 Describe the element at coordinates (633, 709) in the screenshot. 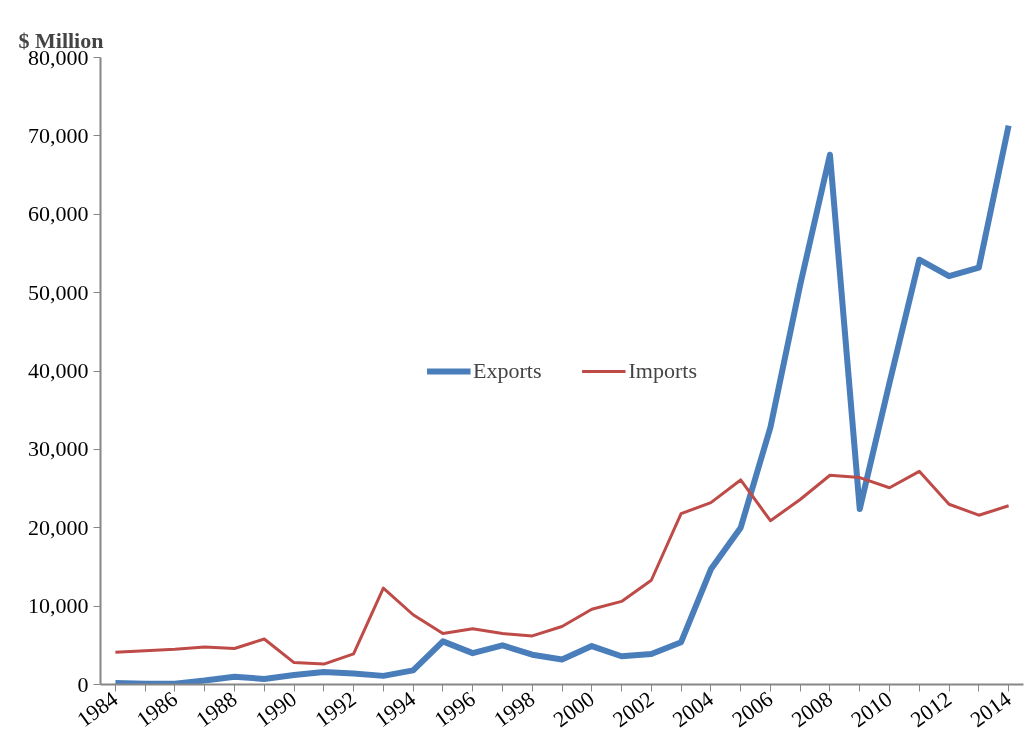

I see `x-tick-label: 2002` at that location.